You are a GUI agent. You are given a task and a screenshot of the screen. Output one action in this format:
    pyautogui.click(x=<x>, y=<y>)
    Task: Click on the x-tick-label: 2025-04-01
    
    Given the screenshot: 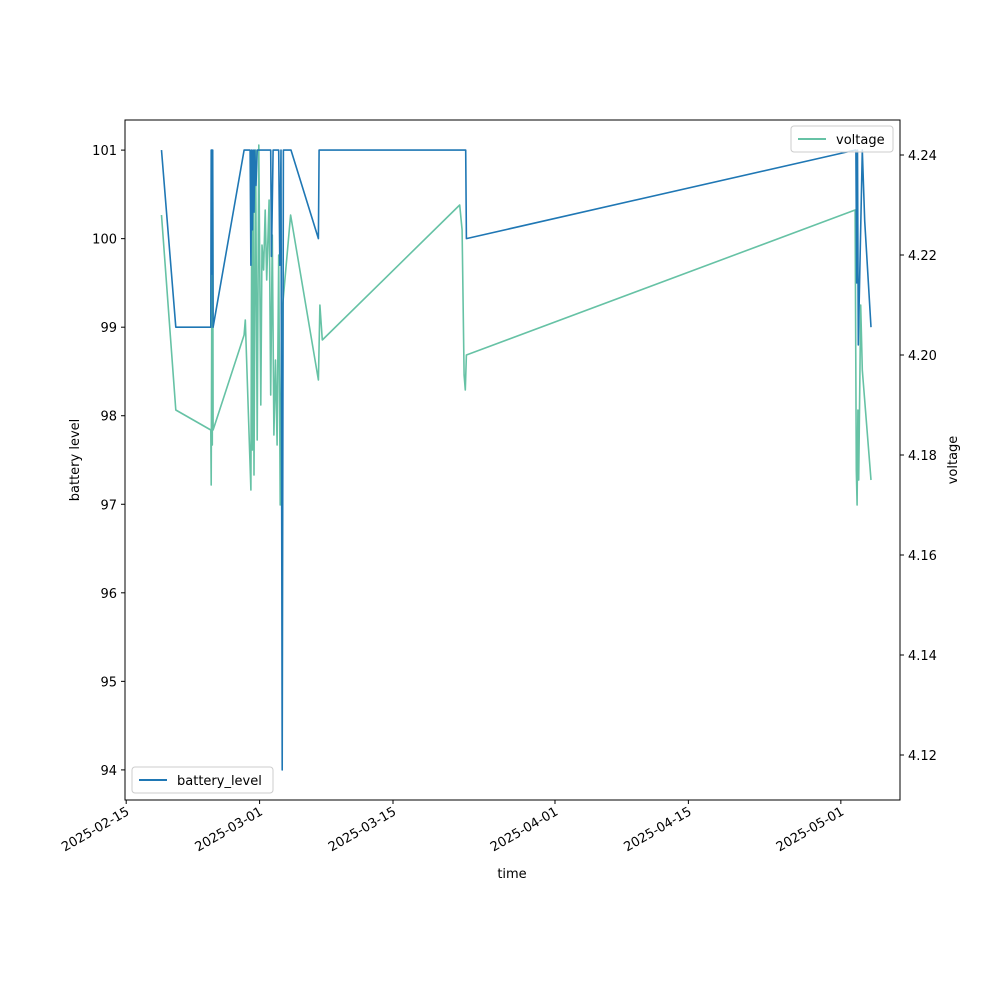 What is the action you would take?
    pyautogui.click(x=524, y=829)
    